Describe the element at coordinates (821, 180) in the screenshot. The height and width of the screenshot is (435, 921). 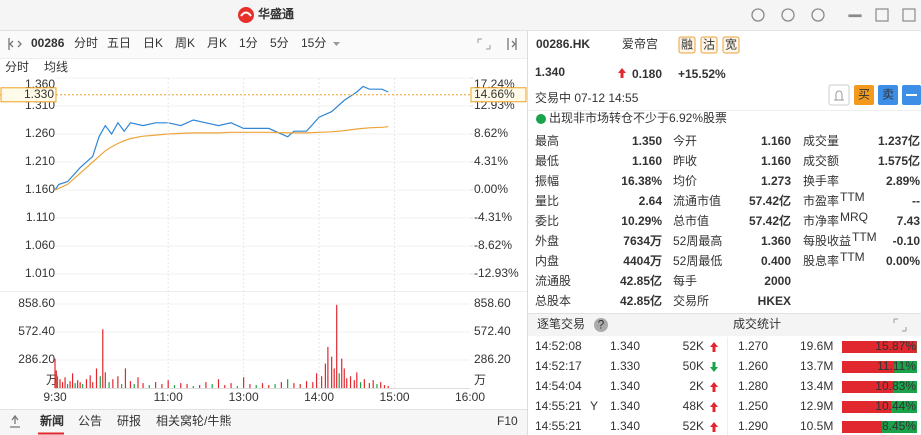
I see `stat-label: 换手率` at that location.